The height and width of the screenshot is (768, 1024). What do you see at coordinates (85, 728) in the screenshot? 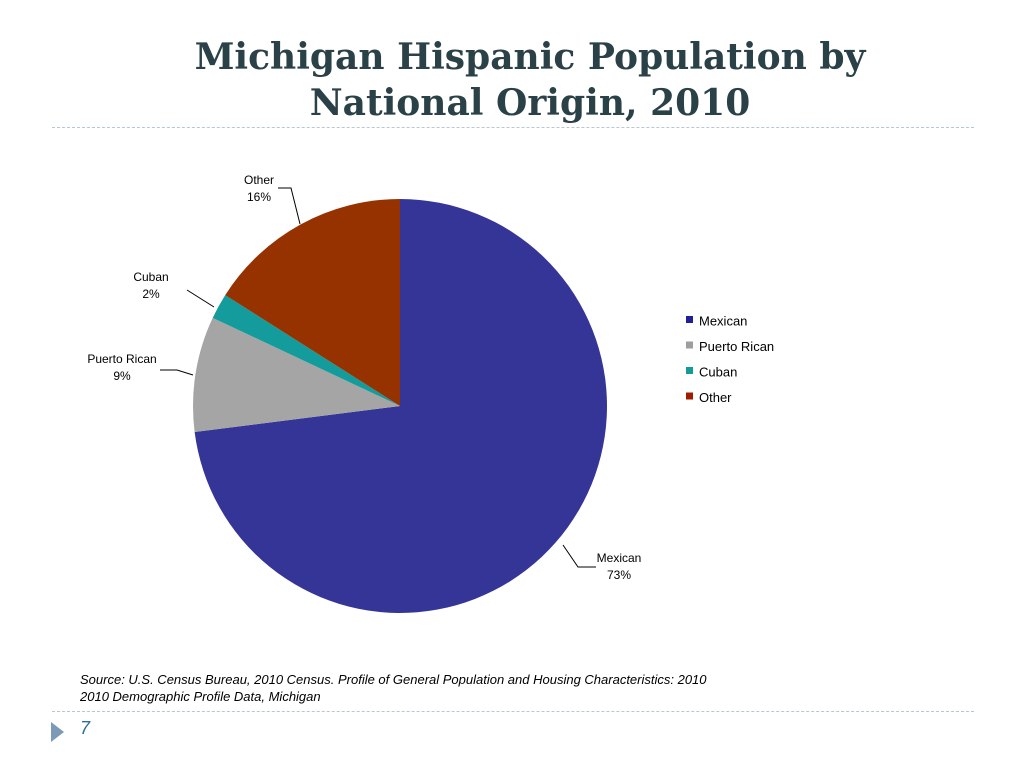
I see `page-number: 7` at bounding box center [85, 728].